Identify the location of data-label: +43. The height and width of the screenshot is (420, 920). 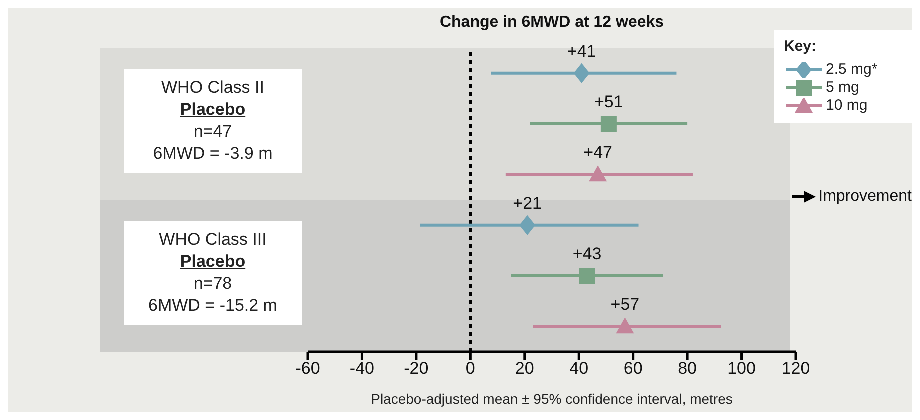
(587, 254).